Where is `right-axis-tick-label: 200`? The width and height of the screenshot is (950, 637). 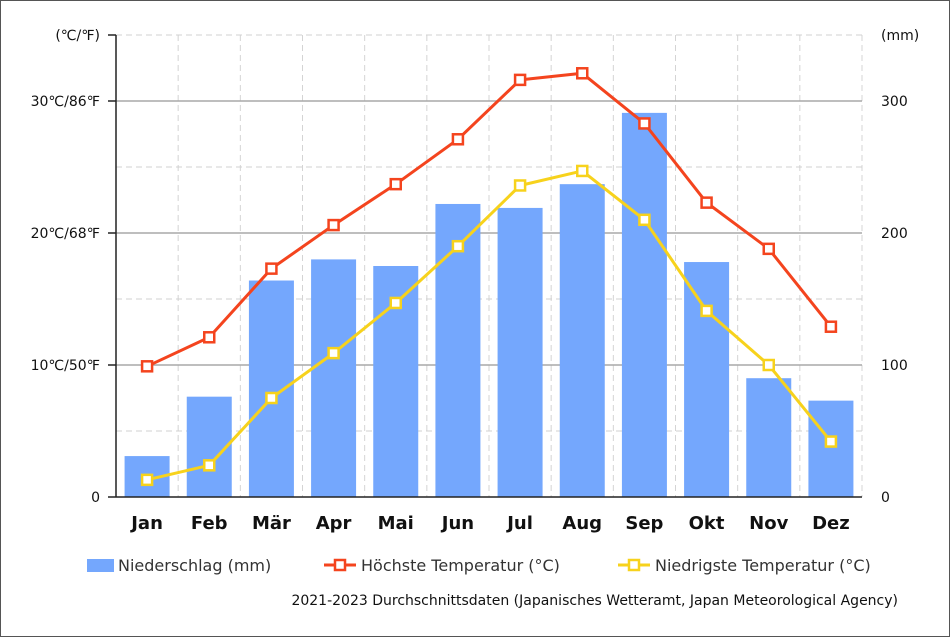
right-axis-tick-label: 200 is located at coordinates (894, 234).